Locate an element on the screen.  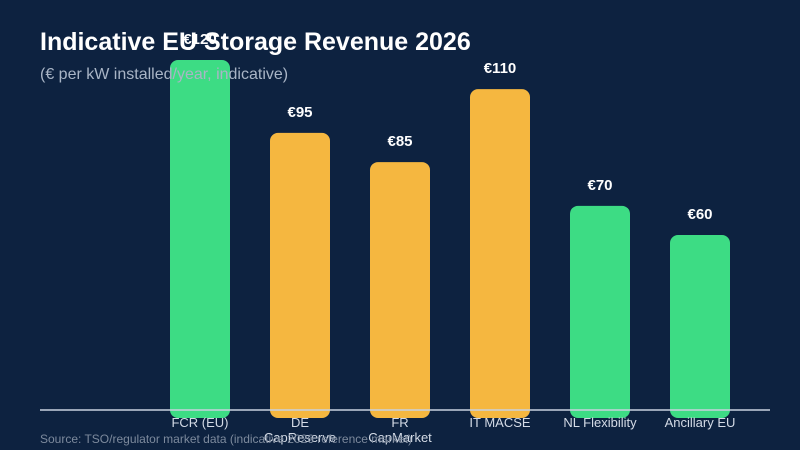
value-label-5: €60 is located at coordinates (699, 214).